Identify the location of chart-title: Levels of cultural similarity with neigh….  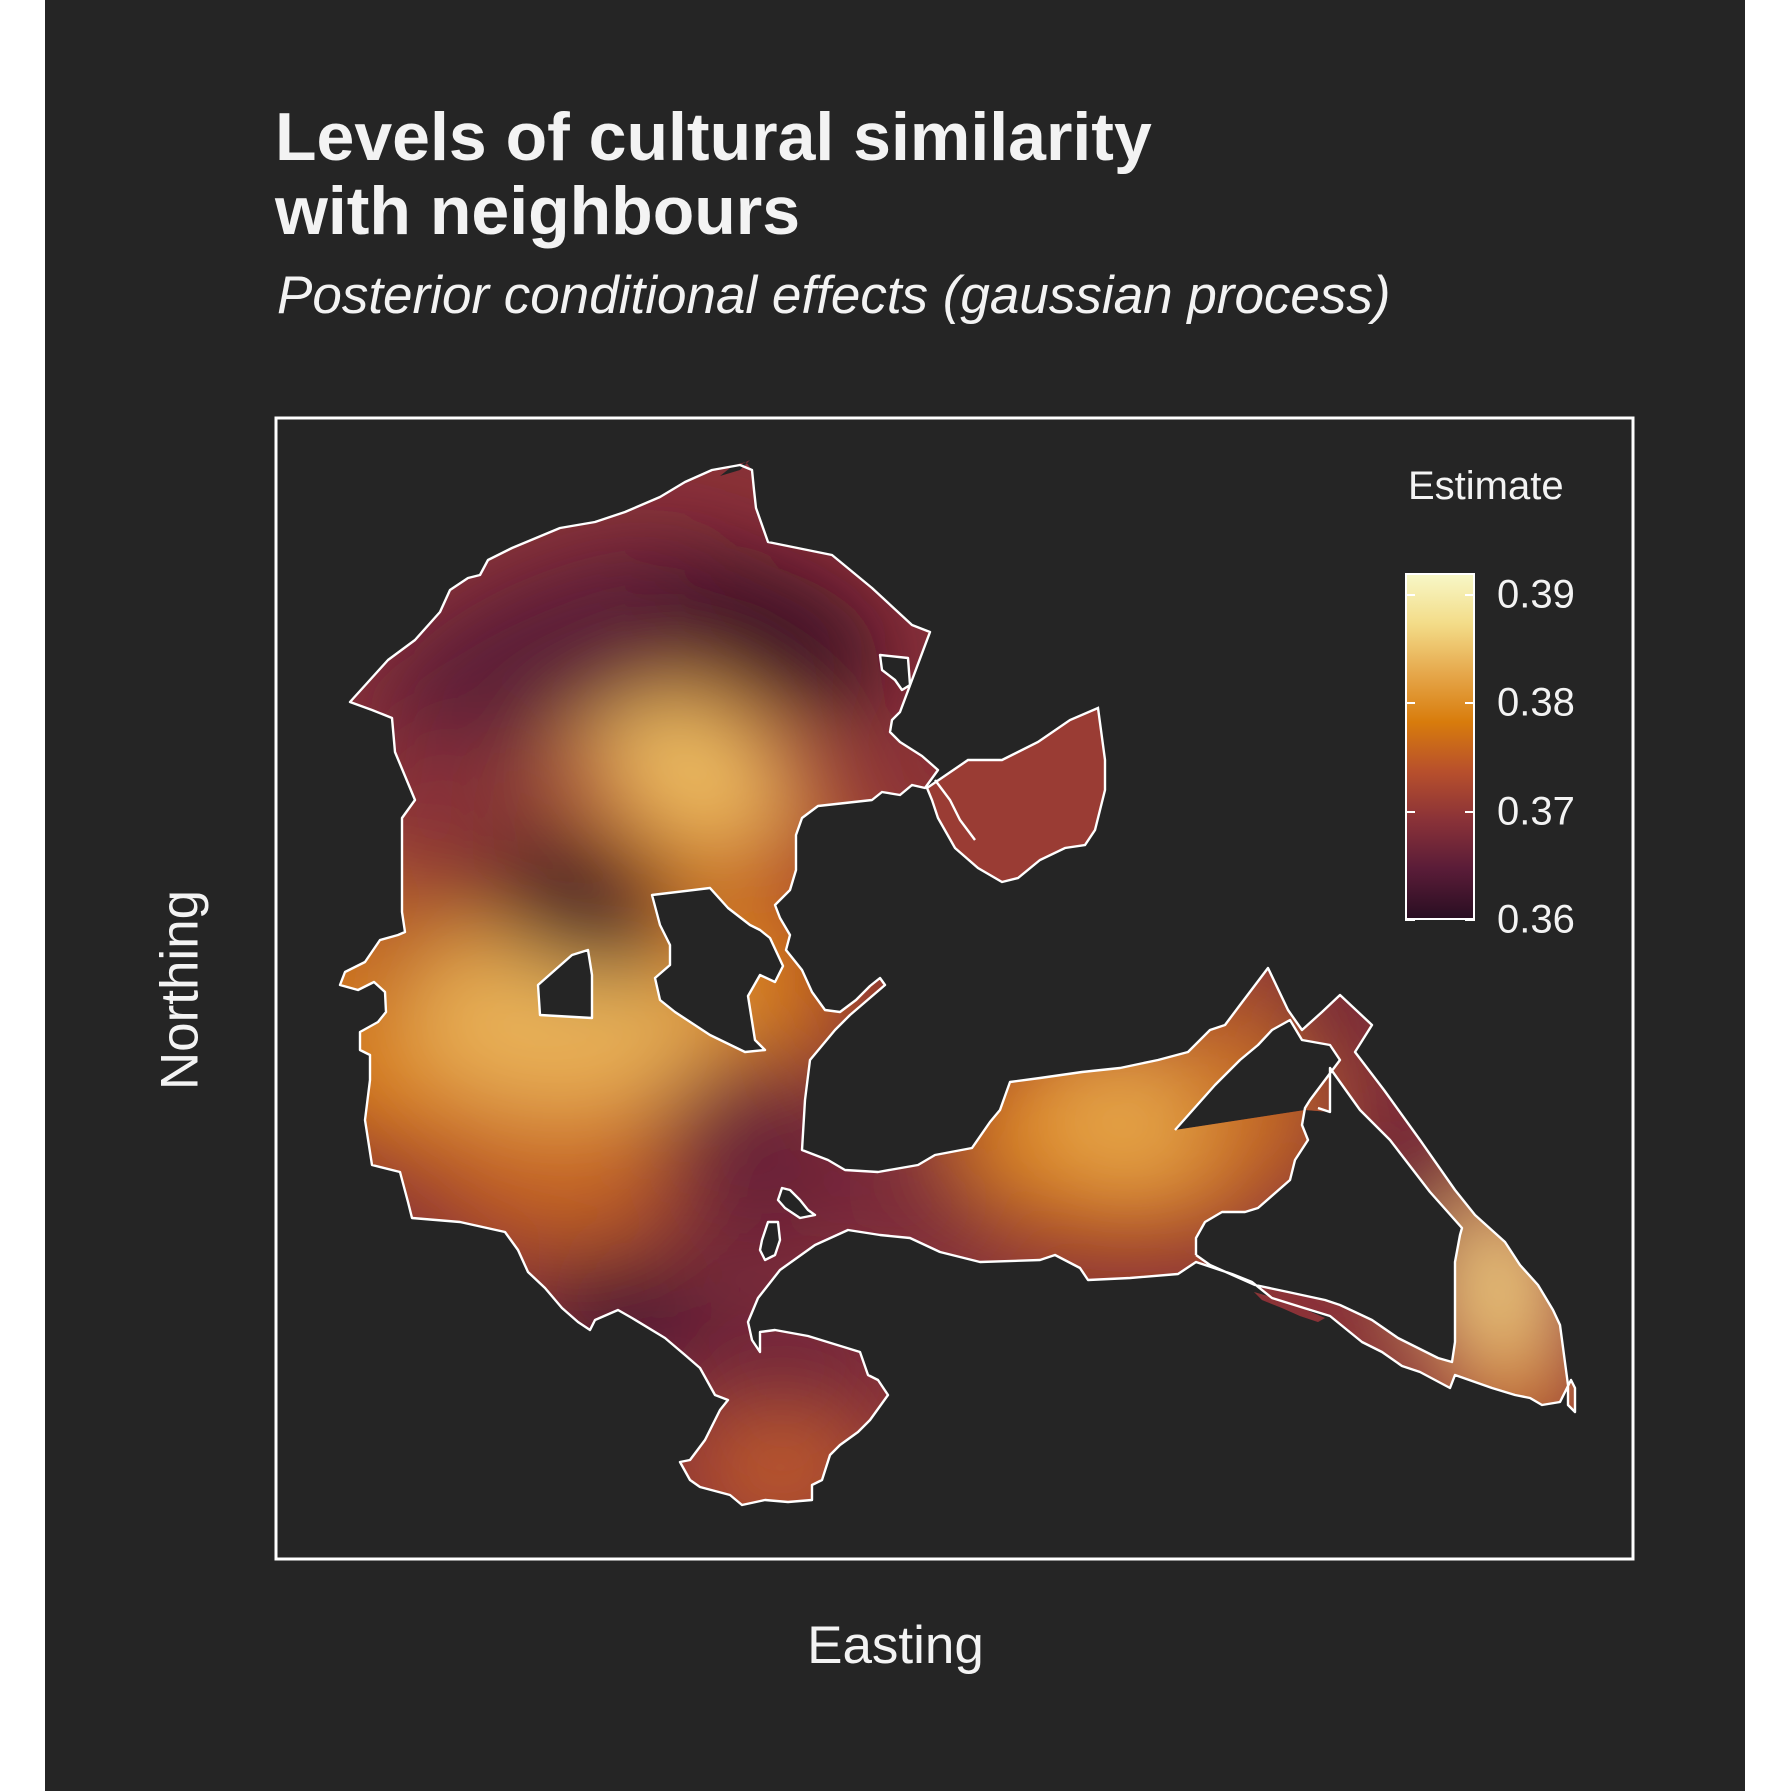
(775, 174).